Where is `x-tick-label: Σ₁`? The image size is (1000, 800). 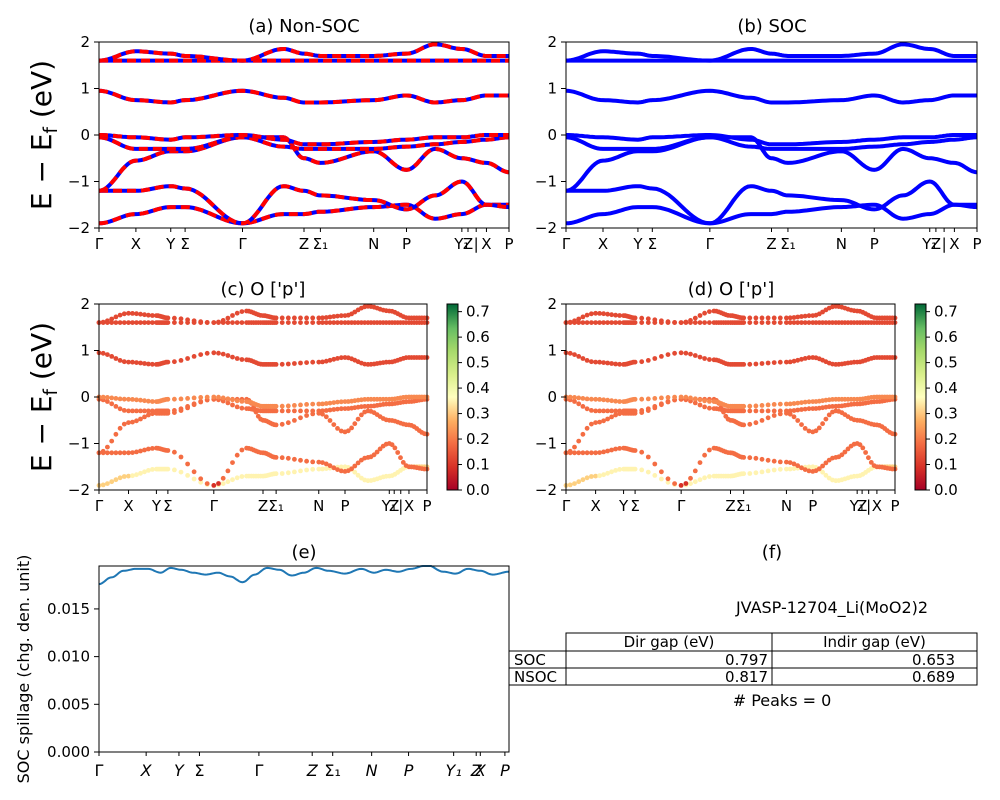
x-tick-label: Σ₁ is located at coordinates (332, 770).